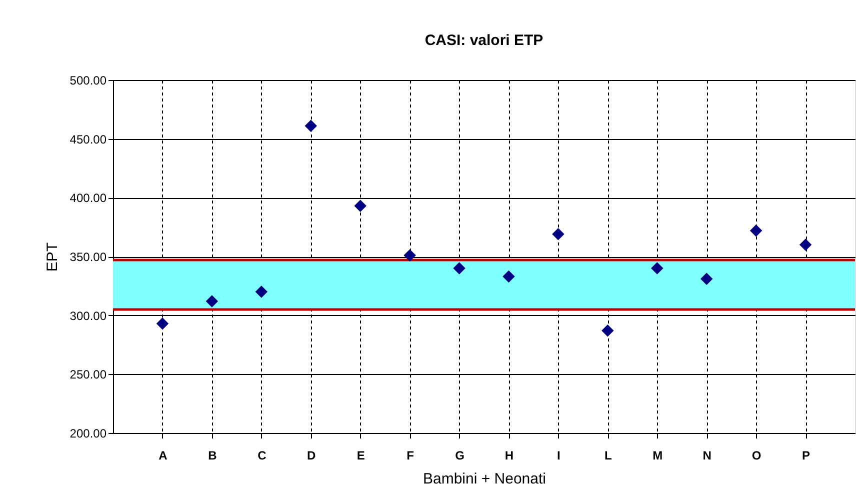 The width and height of the screenshot is (861, 501). Describe the element at coordinates (88, 257) in the screenshot. I see `y-tick-label: 350.00` at that location.